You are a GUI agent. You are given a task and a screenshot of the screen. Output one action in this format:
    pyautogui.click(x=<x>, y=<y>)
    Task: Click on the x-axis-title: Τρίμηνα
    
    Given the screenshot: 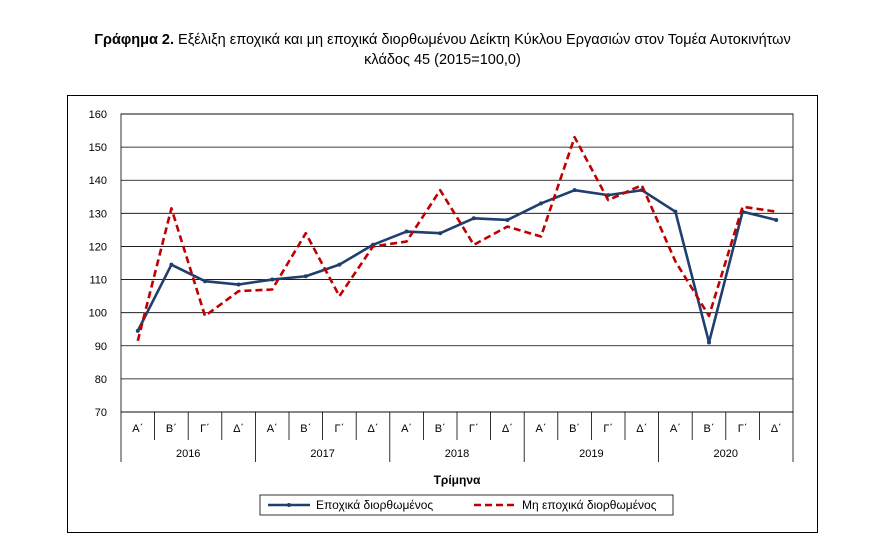 What is the action you would take?
    pyautogui.click(x=457, y=480)
    